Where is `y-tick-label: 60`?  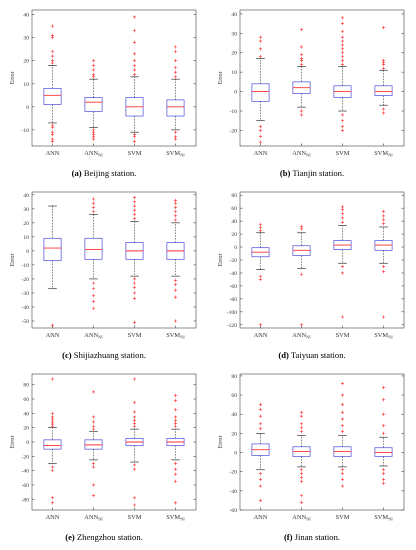 y-tick-label: 60 is located at coordinates (234, 396).